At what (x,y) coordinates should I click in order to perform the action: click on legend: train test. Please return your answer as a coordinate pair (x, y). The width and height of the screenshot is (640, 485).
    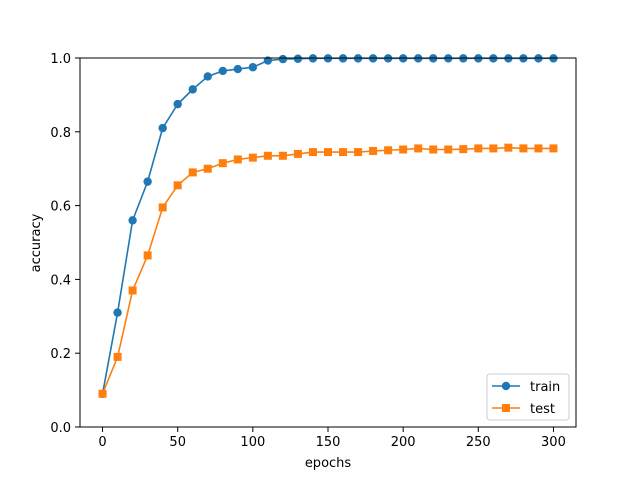
    Looking at the image, I should click on (528, 397).